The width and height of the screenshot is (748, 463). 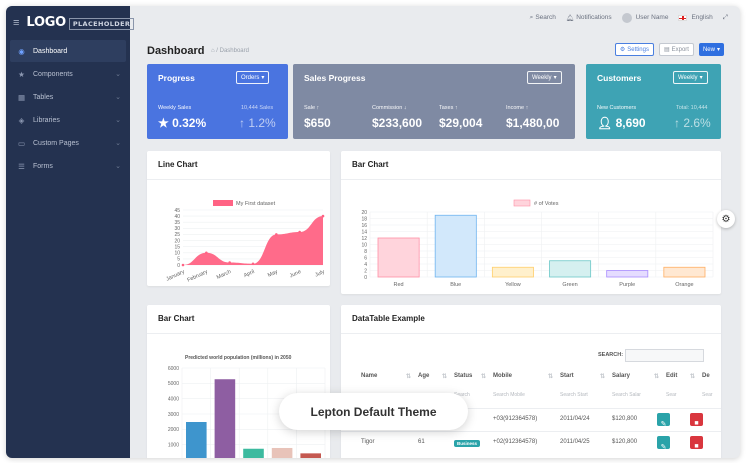 I want to click on logo: LOGO PLACEHOLDER, so click(x=80, y=22).